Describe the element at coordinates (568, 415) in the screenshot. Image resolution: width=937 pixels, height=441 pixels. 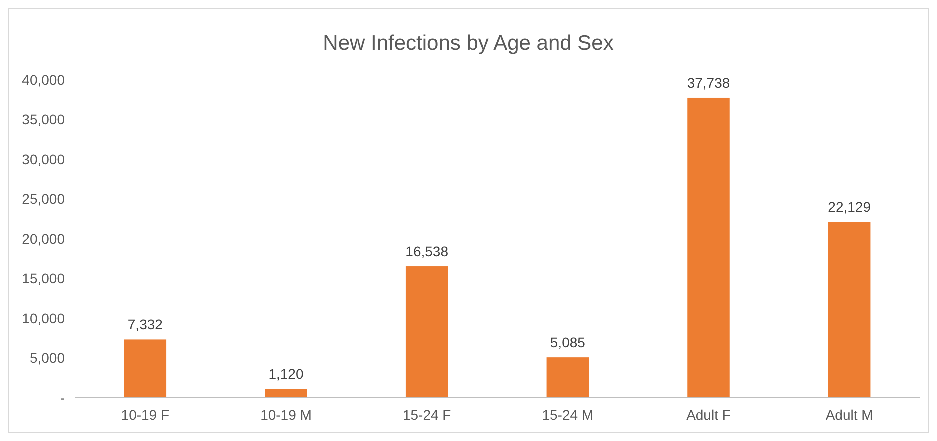
I see `x-tick-label: 15-24 M` at that location.